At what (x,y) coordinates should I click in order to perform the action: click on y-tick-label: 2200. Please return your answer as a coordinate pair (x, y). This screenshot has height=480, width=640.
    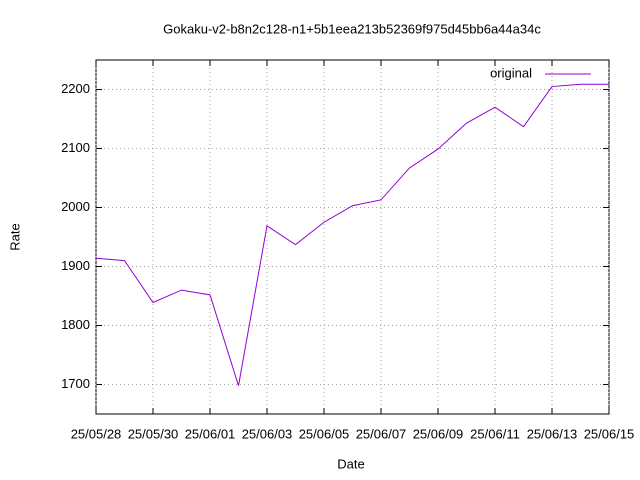
    Looking at the image, I should click on (75, 88).